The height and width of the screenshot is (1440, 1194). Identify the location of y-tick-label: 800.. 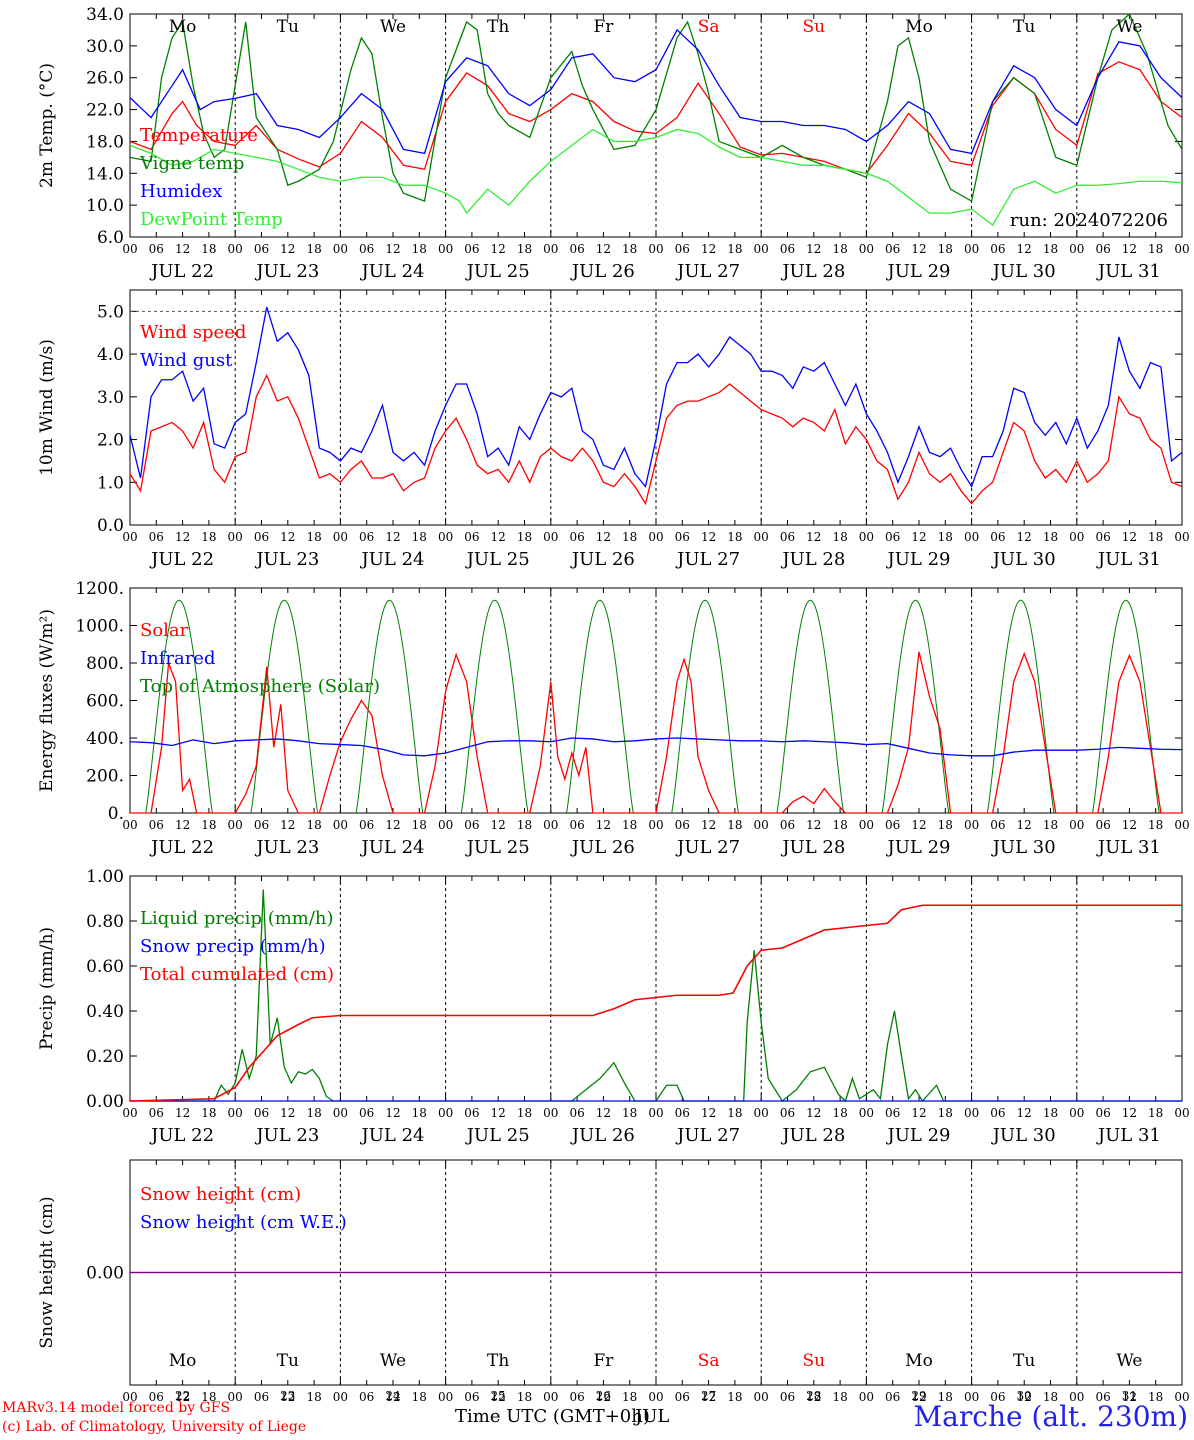
(105, 664).